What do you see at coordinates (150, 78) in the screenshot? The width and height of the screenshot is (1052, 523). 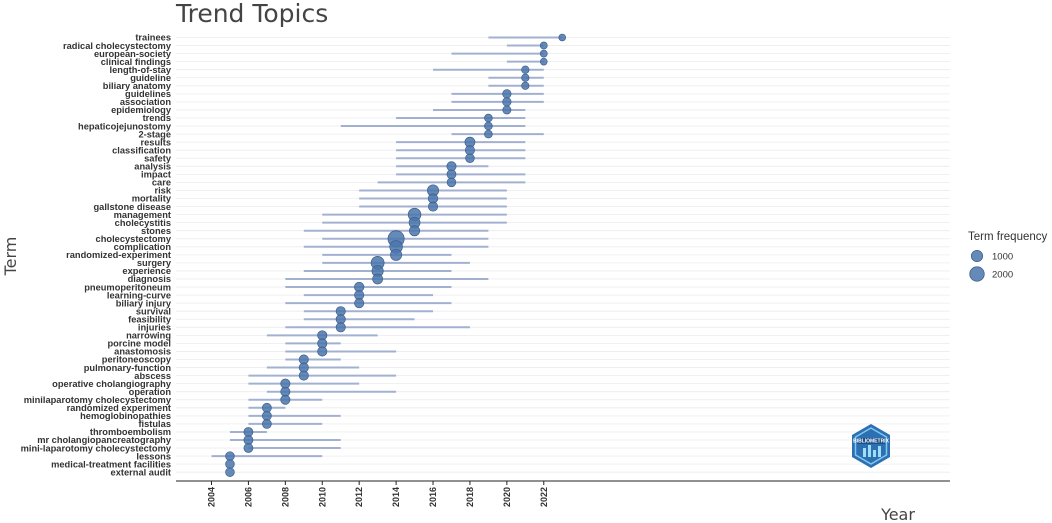 I see `term-label: guideline` at bounding box center [150, 78].